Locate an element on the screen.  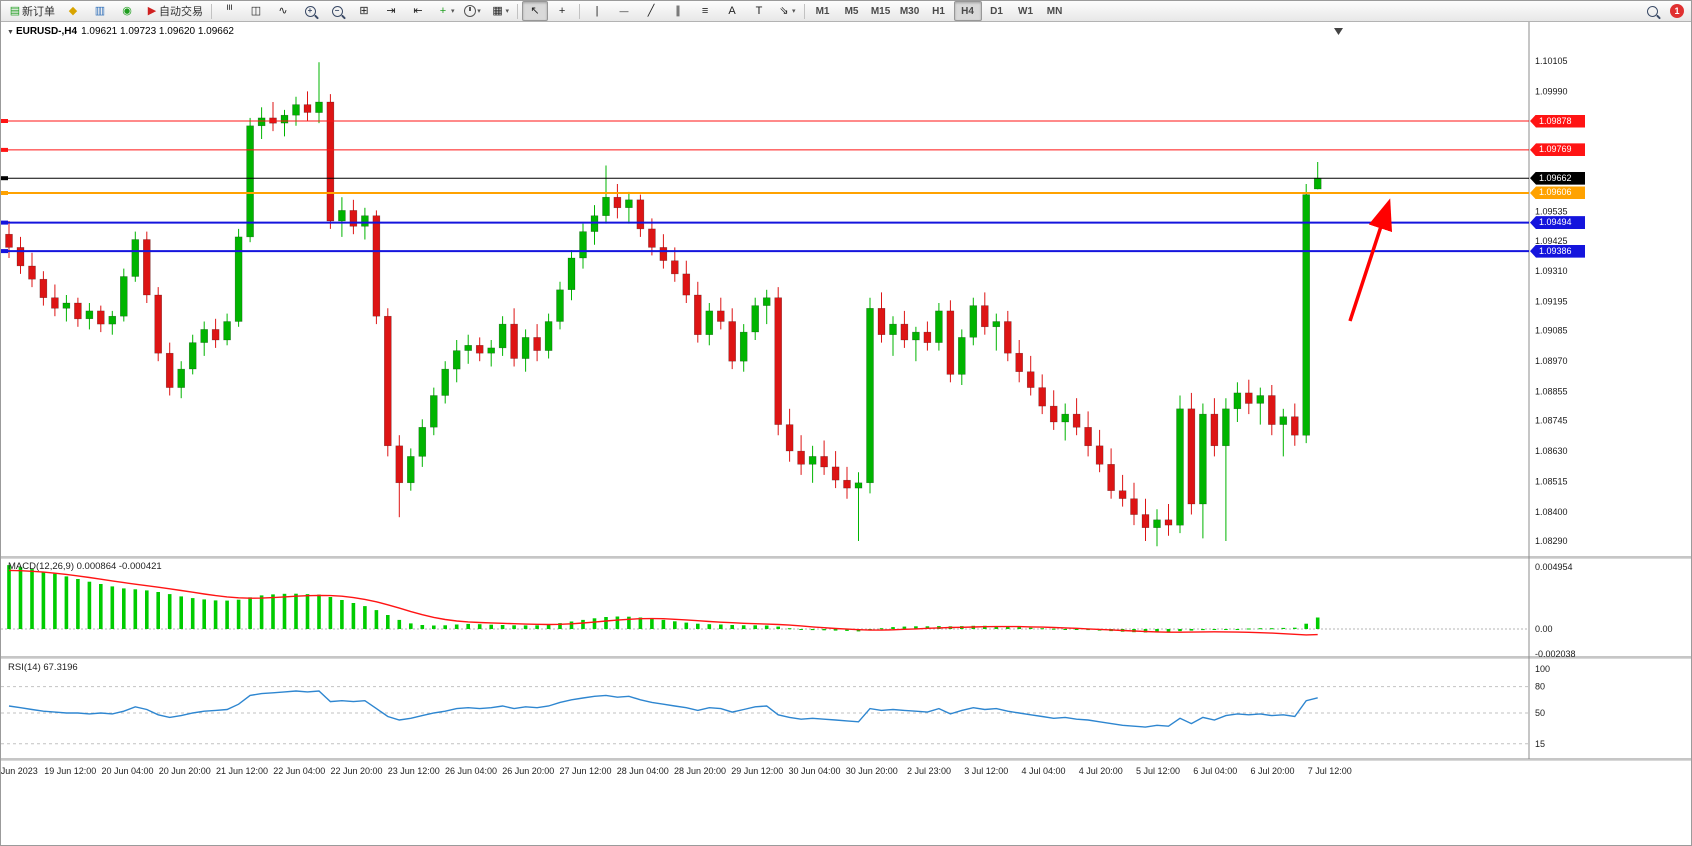
svg-text: -0.002038 is located at coordinates (1555, 654).